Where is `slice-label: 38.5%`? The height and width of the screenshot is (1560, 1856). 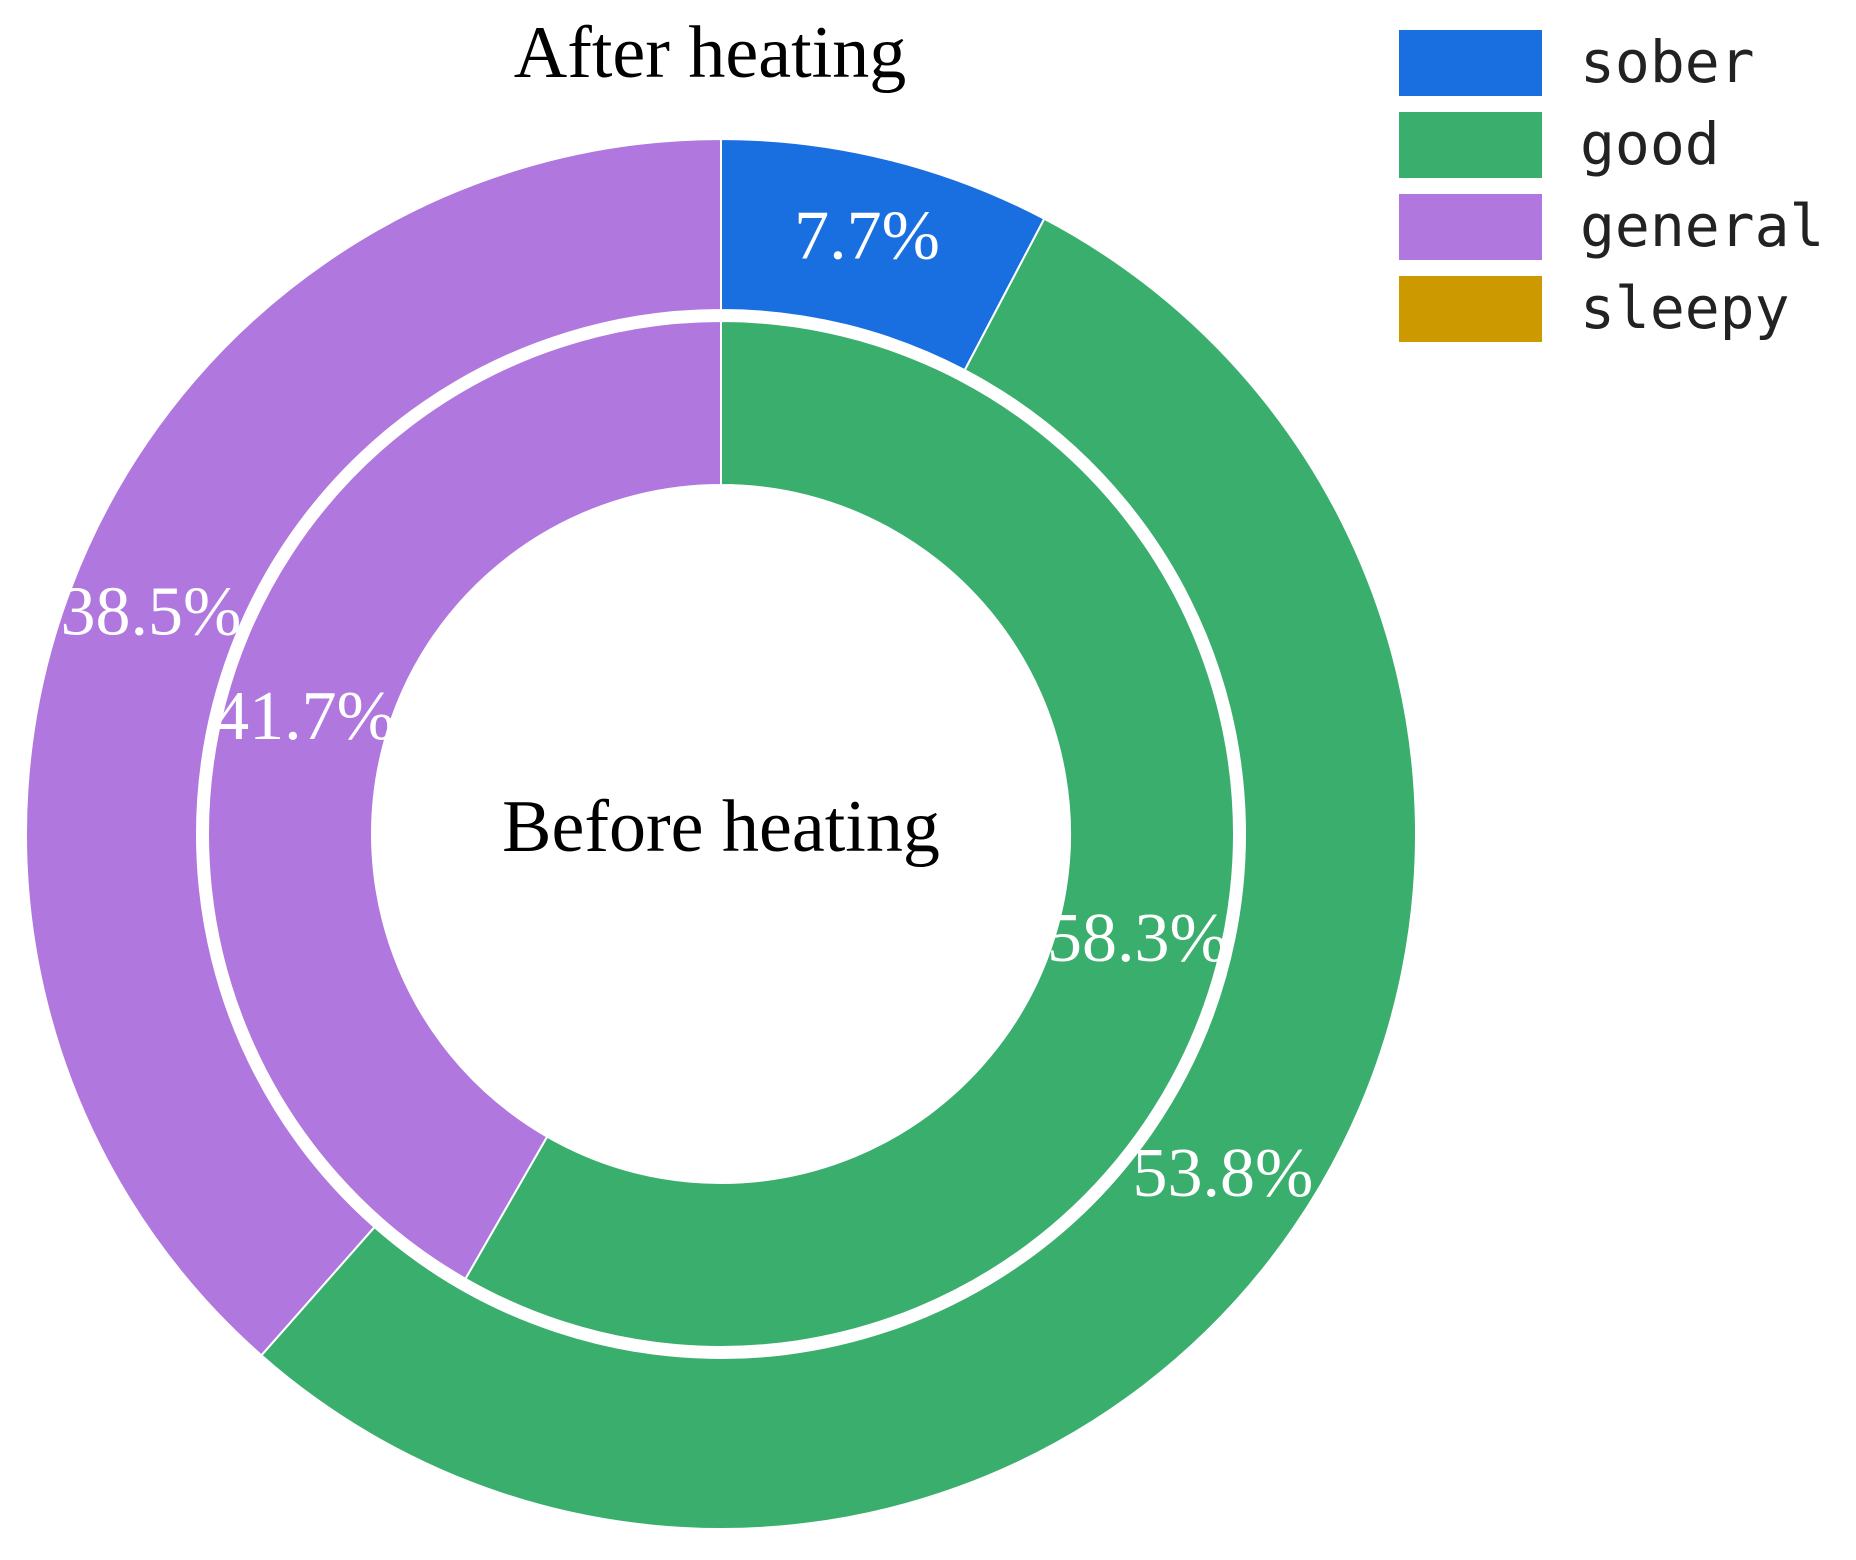 slice-label: 38.5% is located at coordinates (150, 612).